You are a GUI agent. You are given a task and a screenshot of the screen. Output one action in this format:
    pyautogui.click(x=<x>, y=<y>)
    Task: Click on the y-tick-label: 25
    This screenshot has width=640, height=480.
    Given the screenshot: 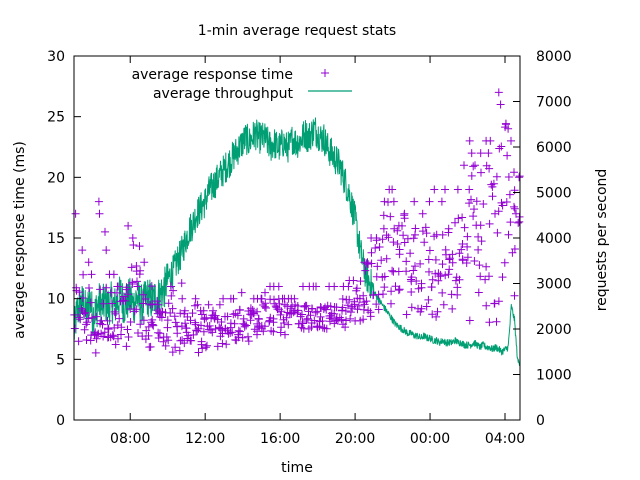 What is the action you would take?
    pyautogui.click(x=56, y=118)
    